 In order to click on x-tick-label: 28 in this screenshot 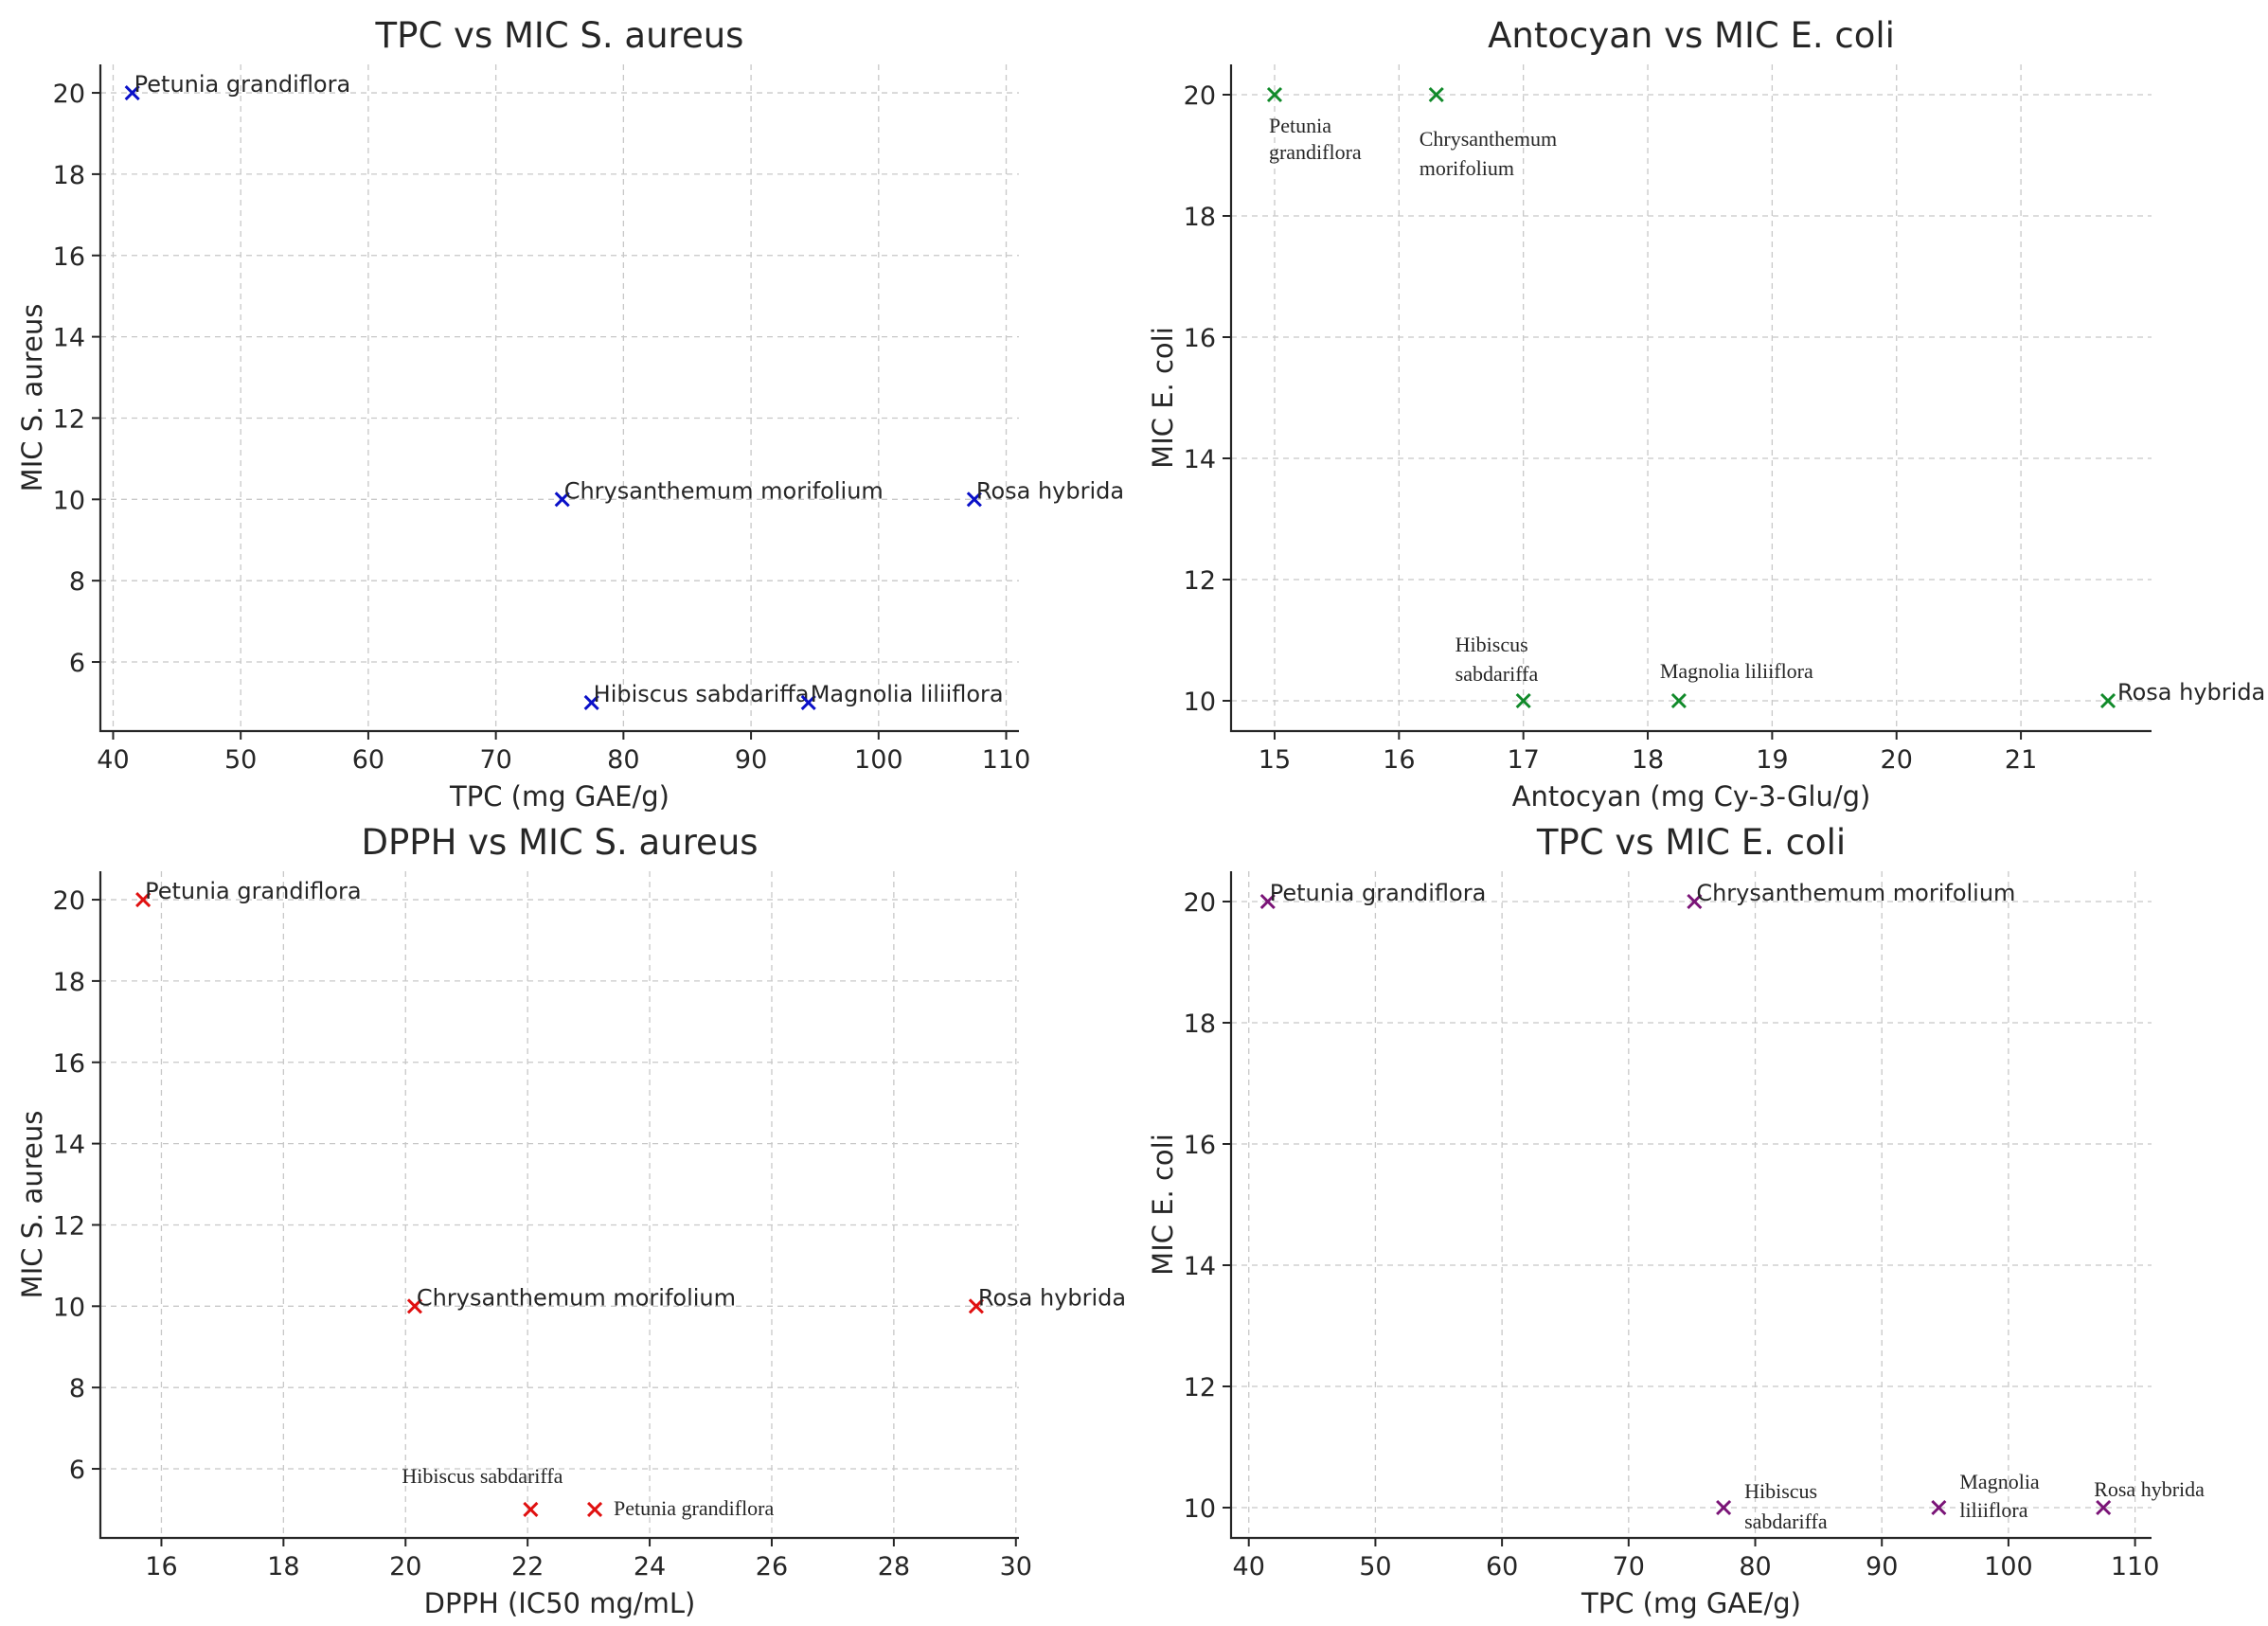, I will do `click(894, 1566)`.